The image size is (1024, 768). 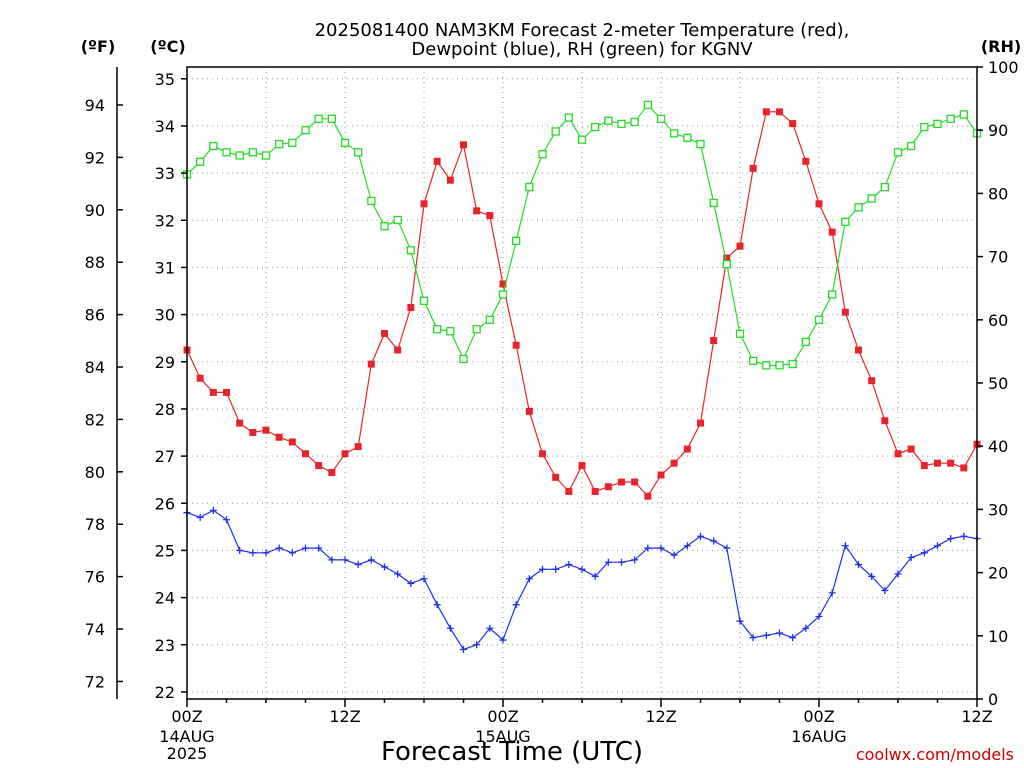 I want to click on celsius-tick-label: 22, so click(x=165, y=692).